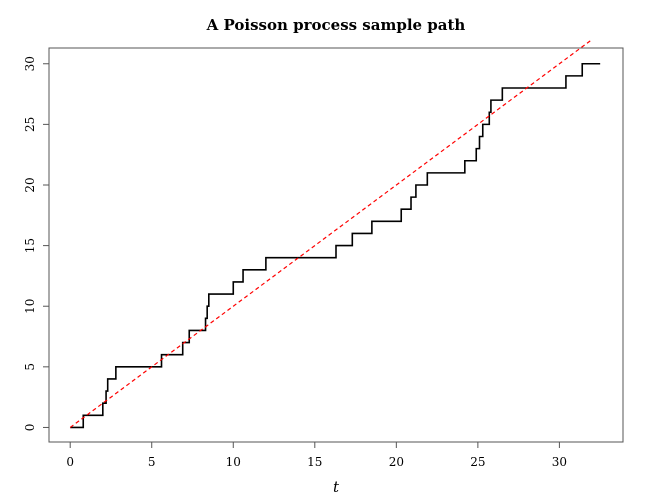  What do you see at coordinates (233, 462) in the screenshot?
I see `x-tick-label: 10` at bounding box center [233, 462].